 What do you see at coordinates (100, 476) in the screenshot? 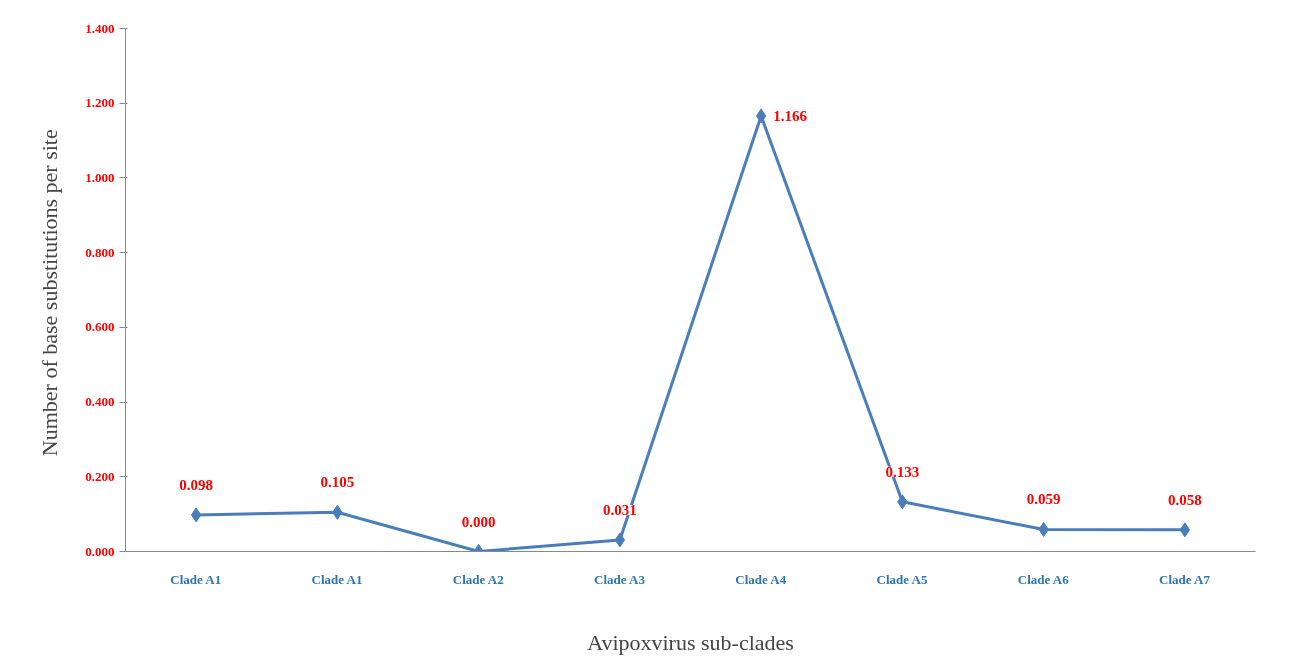
I see `y-tick-label: 0.200` at bounding box center [100, 476].